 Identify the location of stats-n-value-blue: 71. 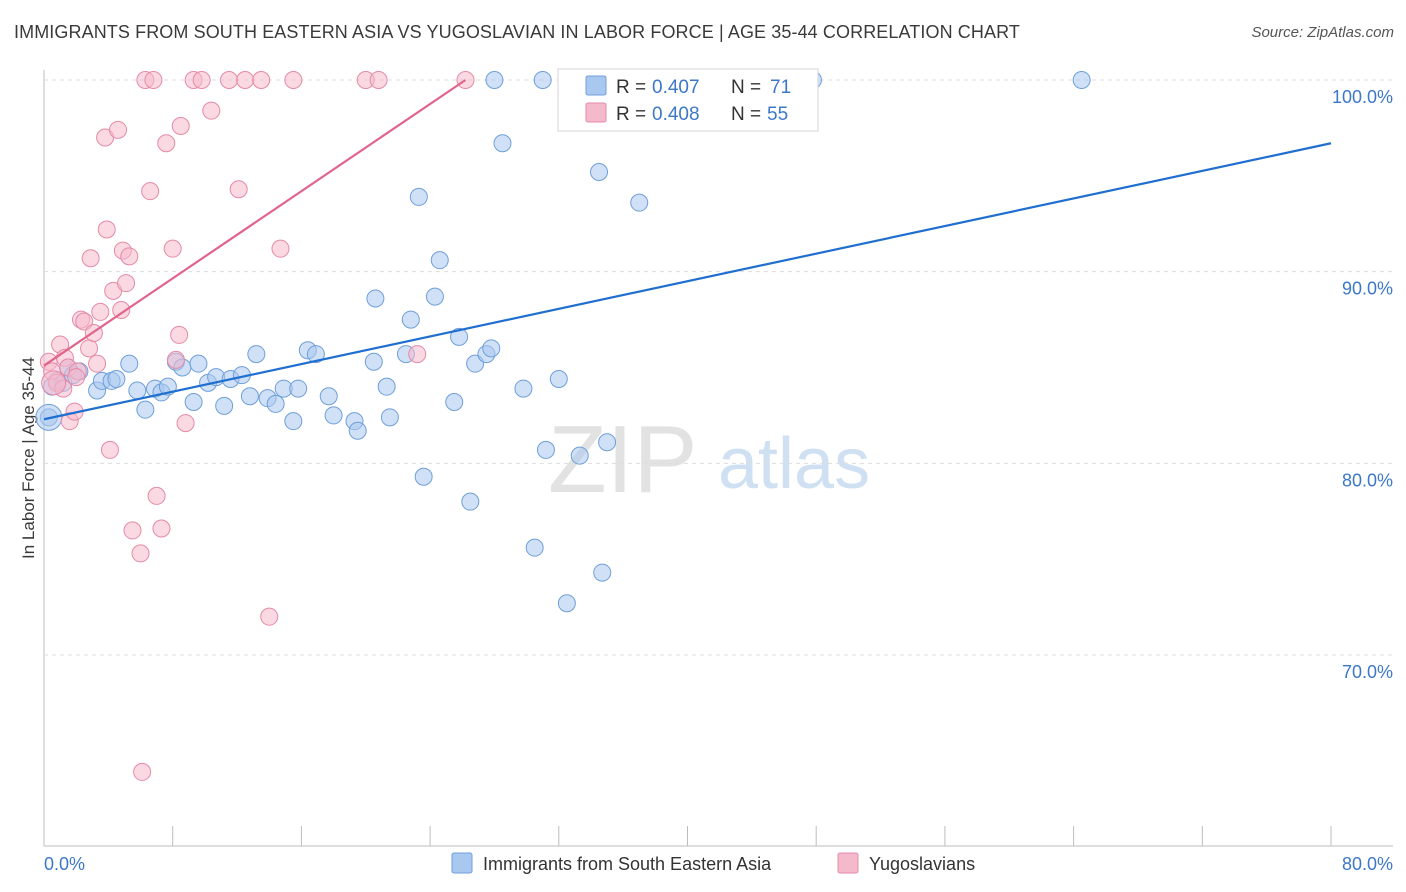
(780, 87).